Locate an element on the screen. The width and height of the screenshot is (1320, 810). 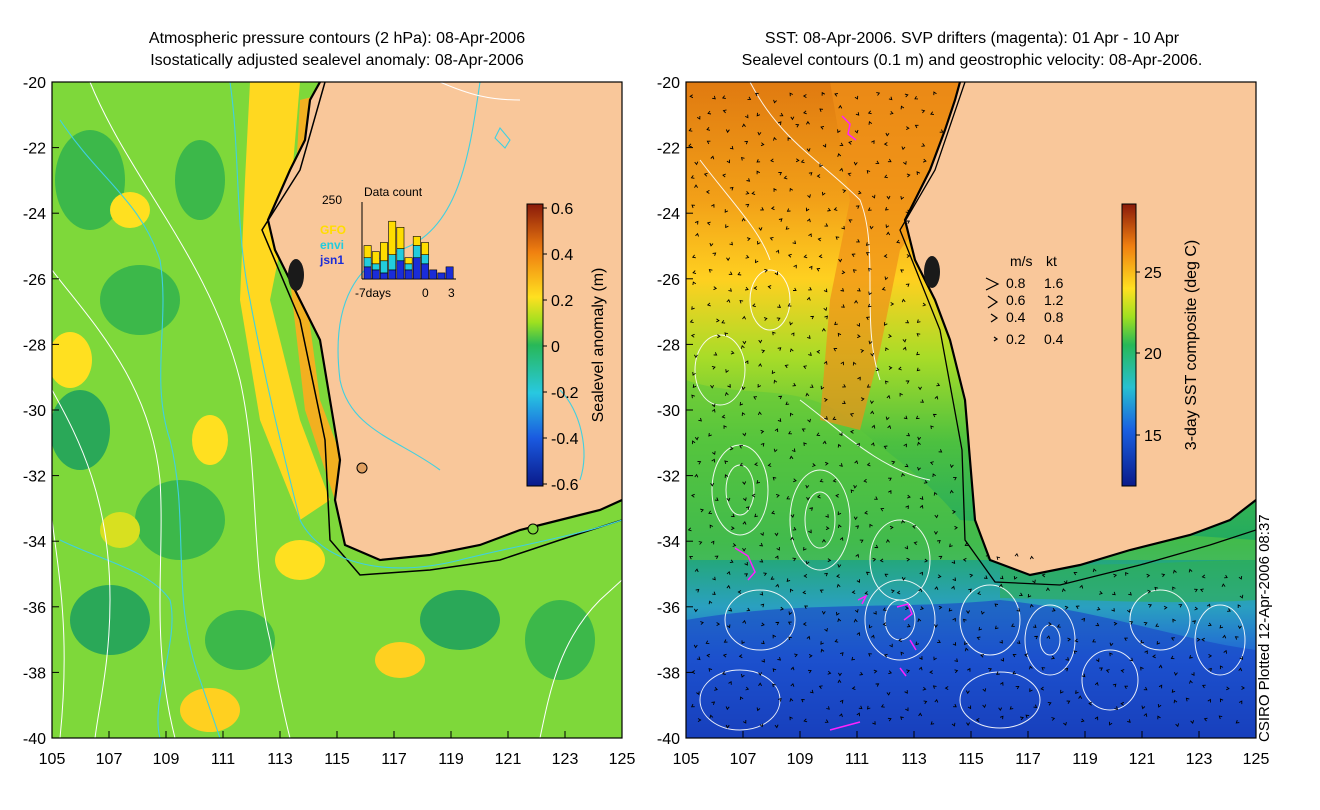
right-lat-tick-label: -32 is located at coordinates (668, 477).